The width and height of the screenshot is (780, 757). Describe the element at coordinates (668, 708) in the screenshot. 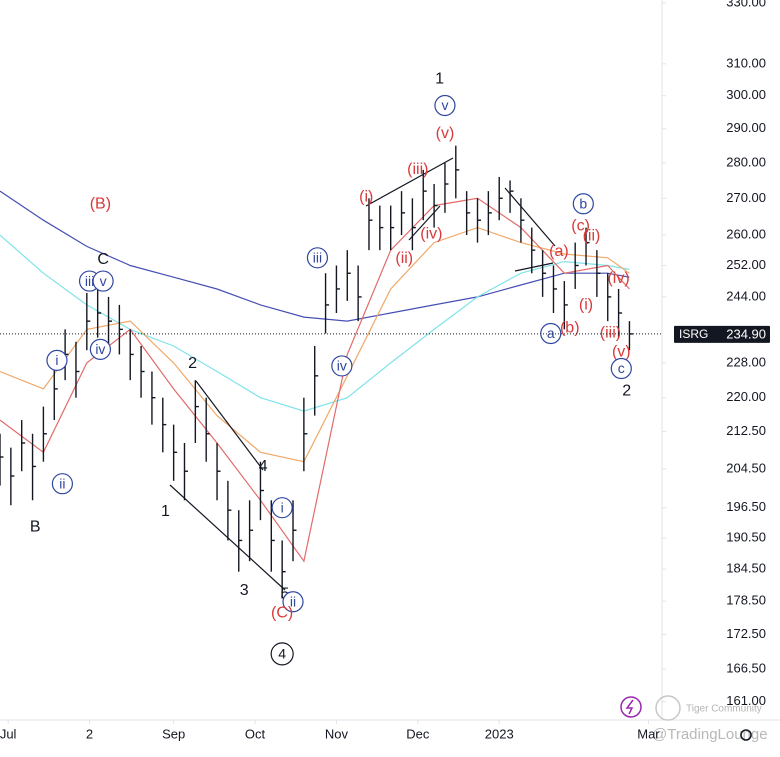

I see `badge-logo` at that location.